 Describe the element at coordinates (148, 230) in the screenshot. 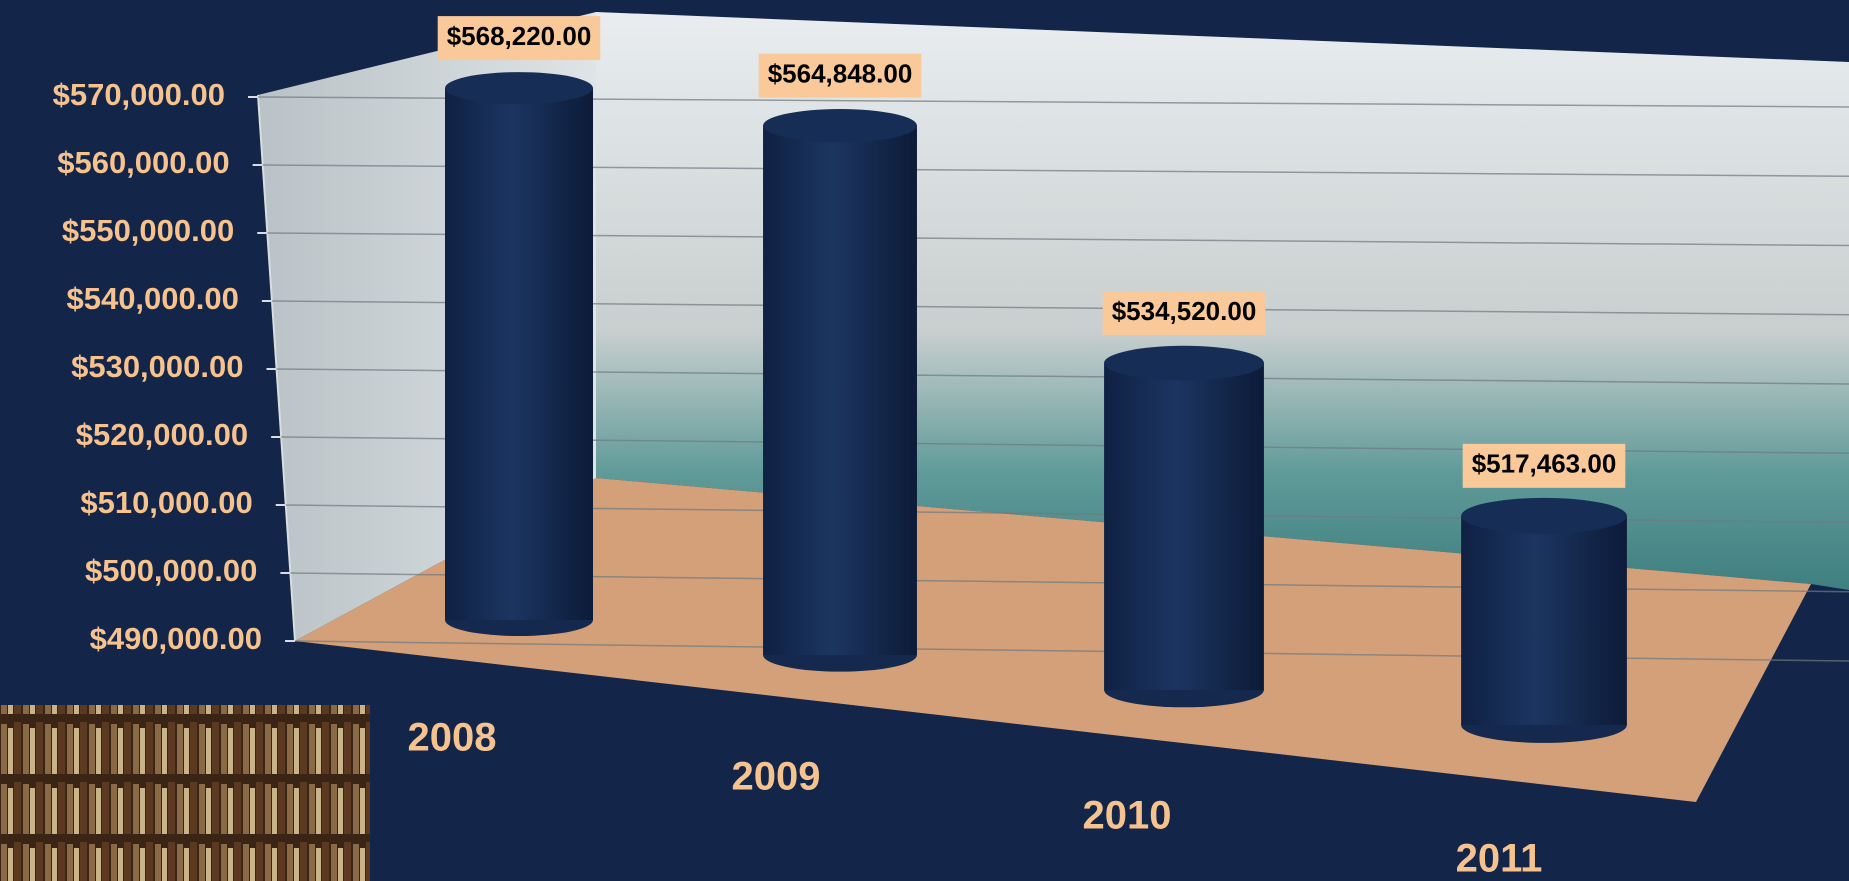

I see `y-tick-label: $550,000.00` at that location.